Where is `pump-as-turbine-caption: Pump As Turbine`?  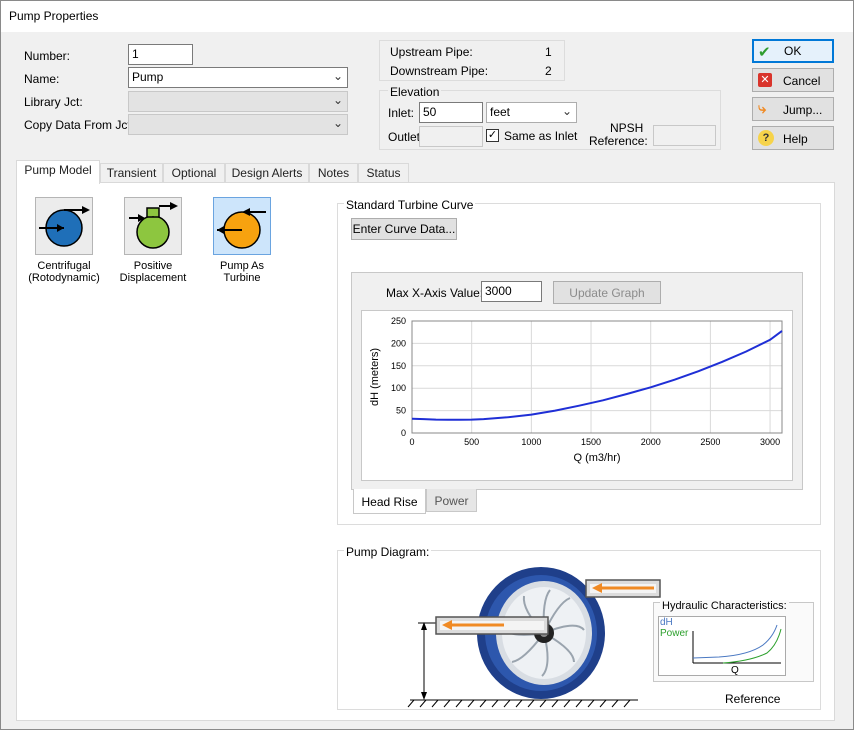 pump-as-turbine-caption: Pump As Turbine is located at coordinates (242, 272).